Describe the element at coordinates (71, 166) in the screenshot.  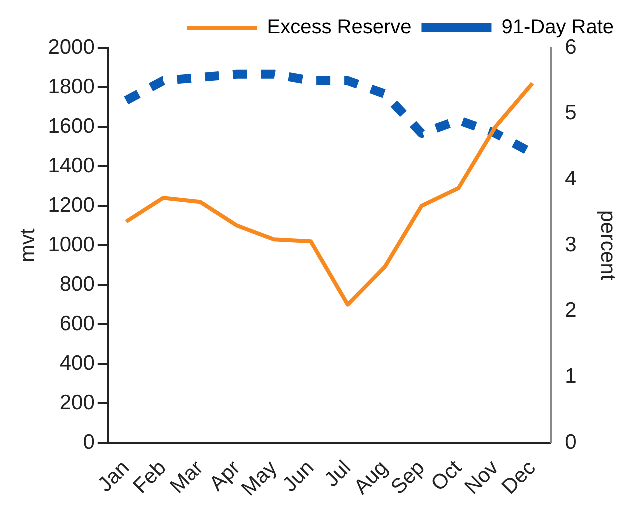
I see `y-tick-label: 1400` at that location.